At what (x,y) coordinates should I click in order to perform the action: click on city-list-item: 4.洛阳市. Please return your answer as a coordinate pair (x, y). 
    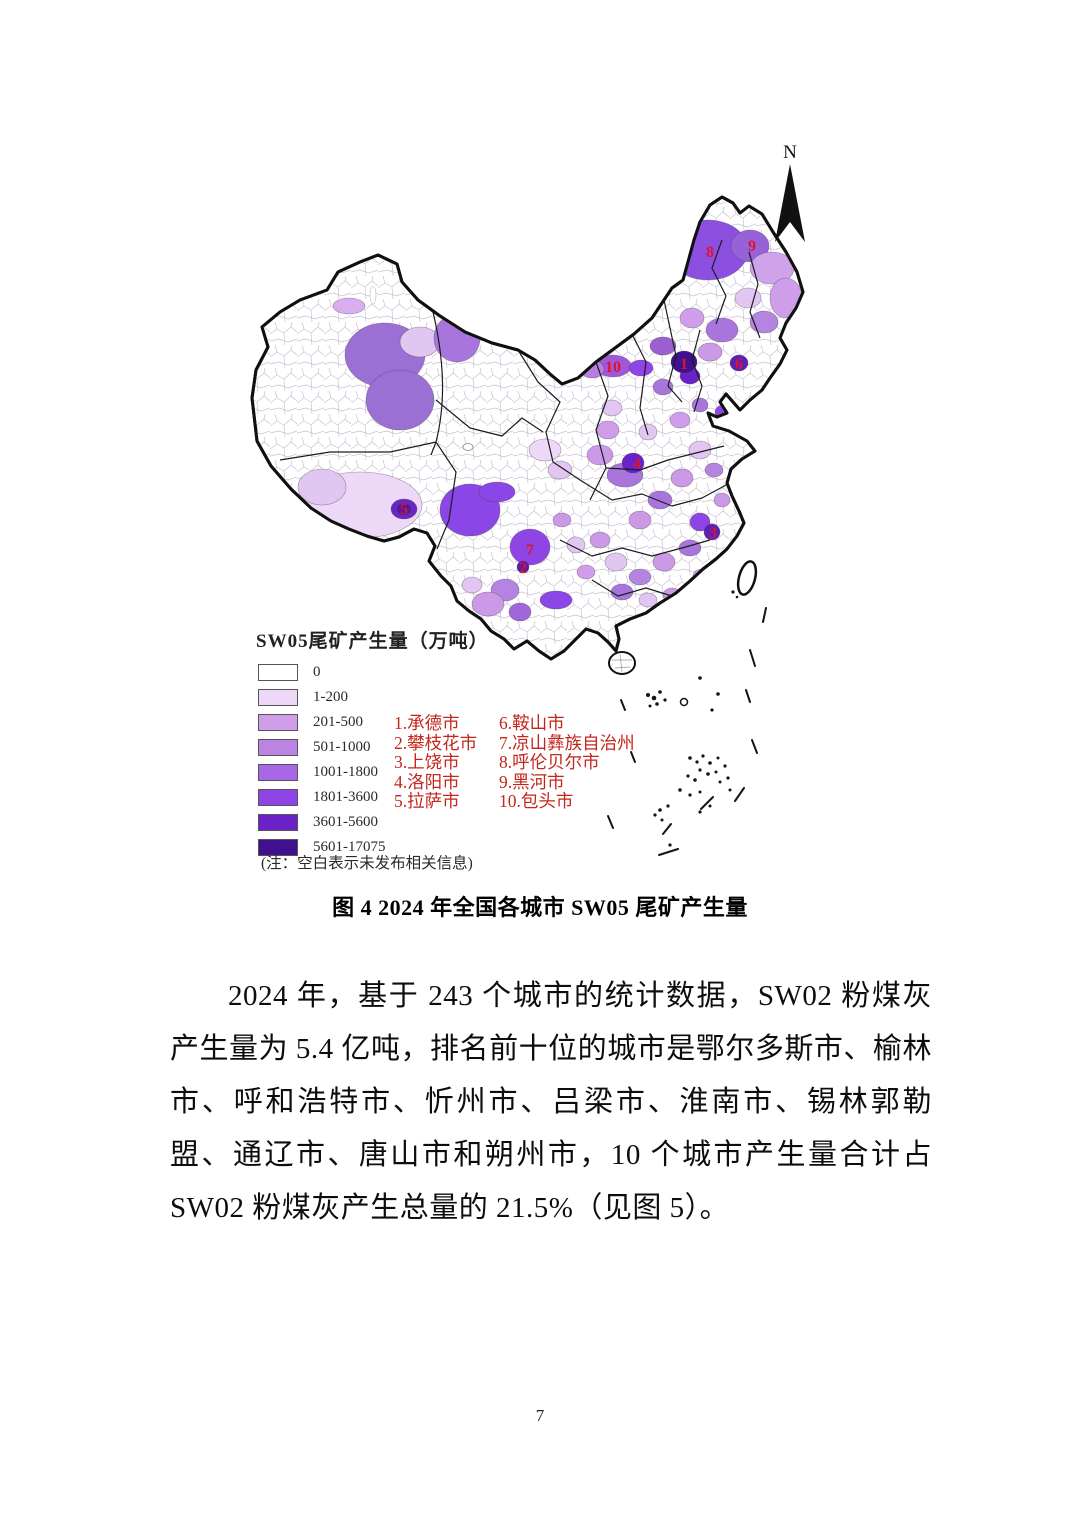
    Looking at the image, I should click on (427, 781).